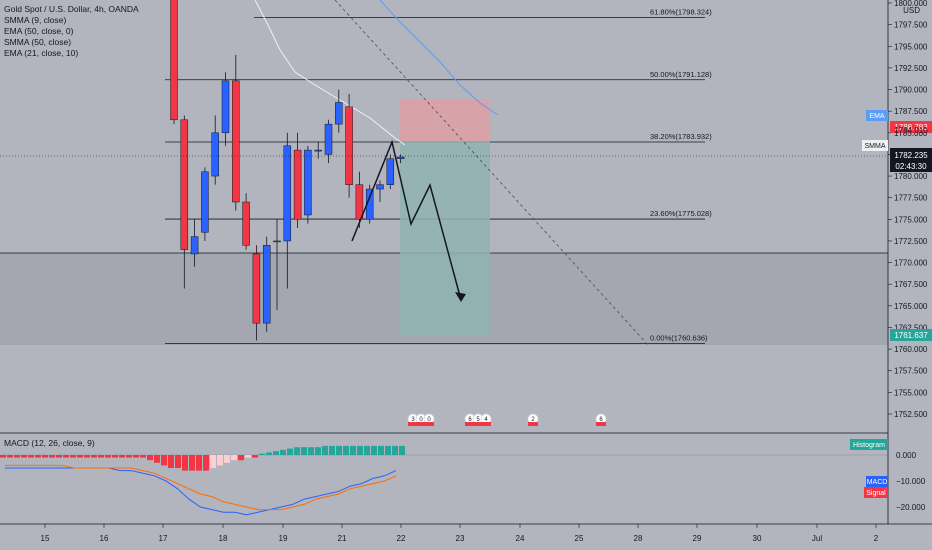 The height and width of the screenshot is (550, 932). I want to click on signal-tag: Signal, so click(876, 492).